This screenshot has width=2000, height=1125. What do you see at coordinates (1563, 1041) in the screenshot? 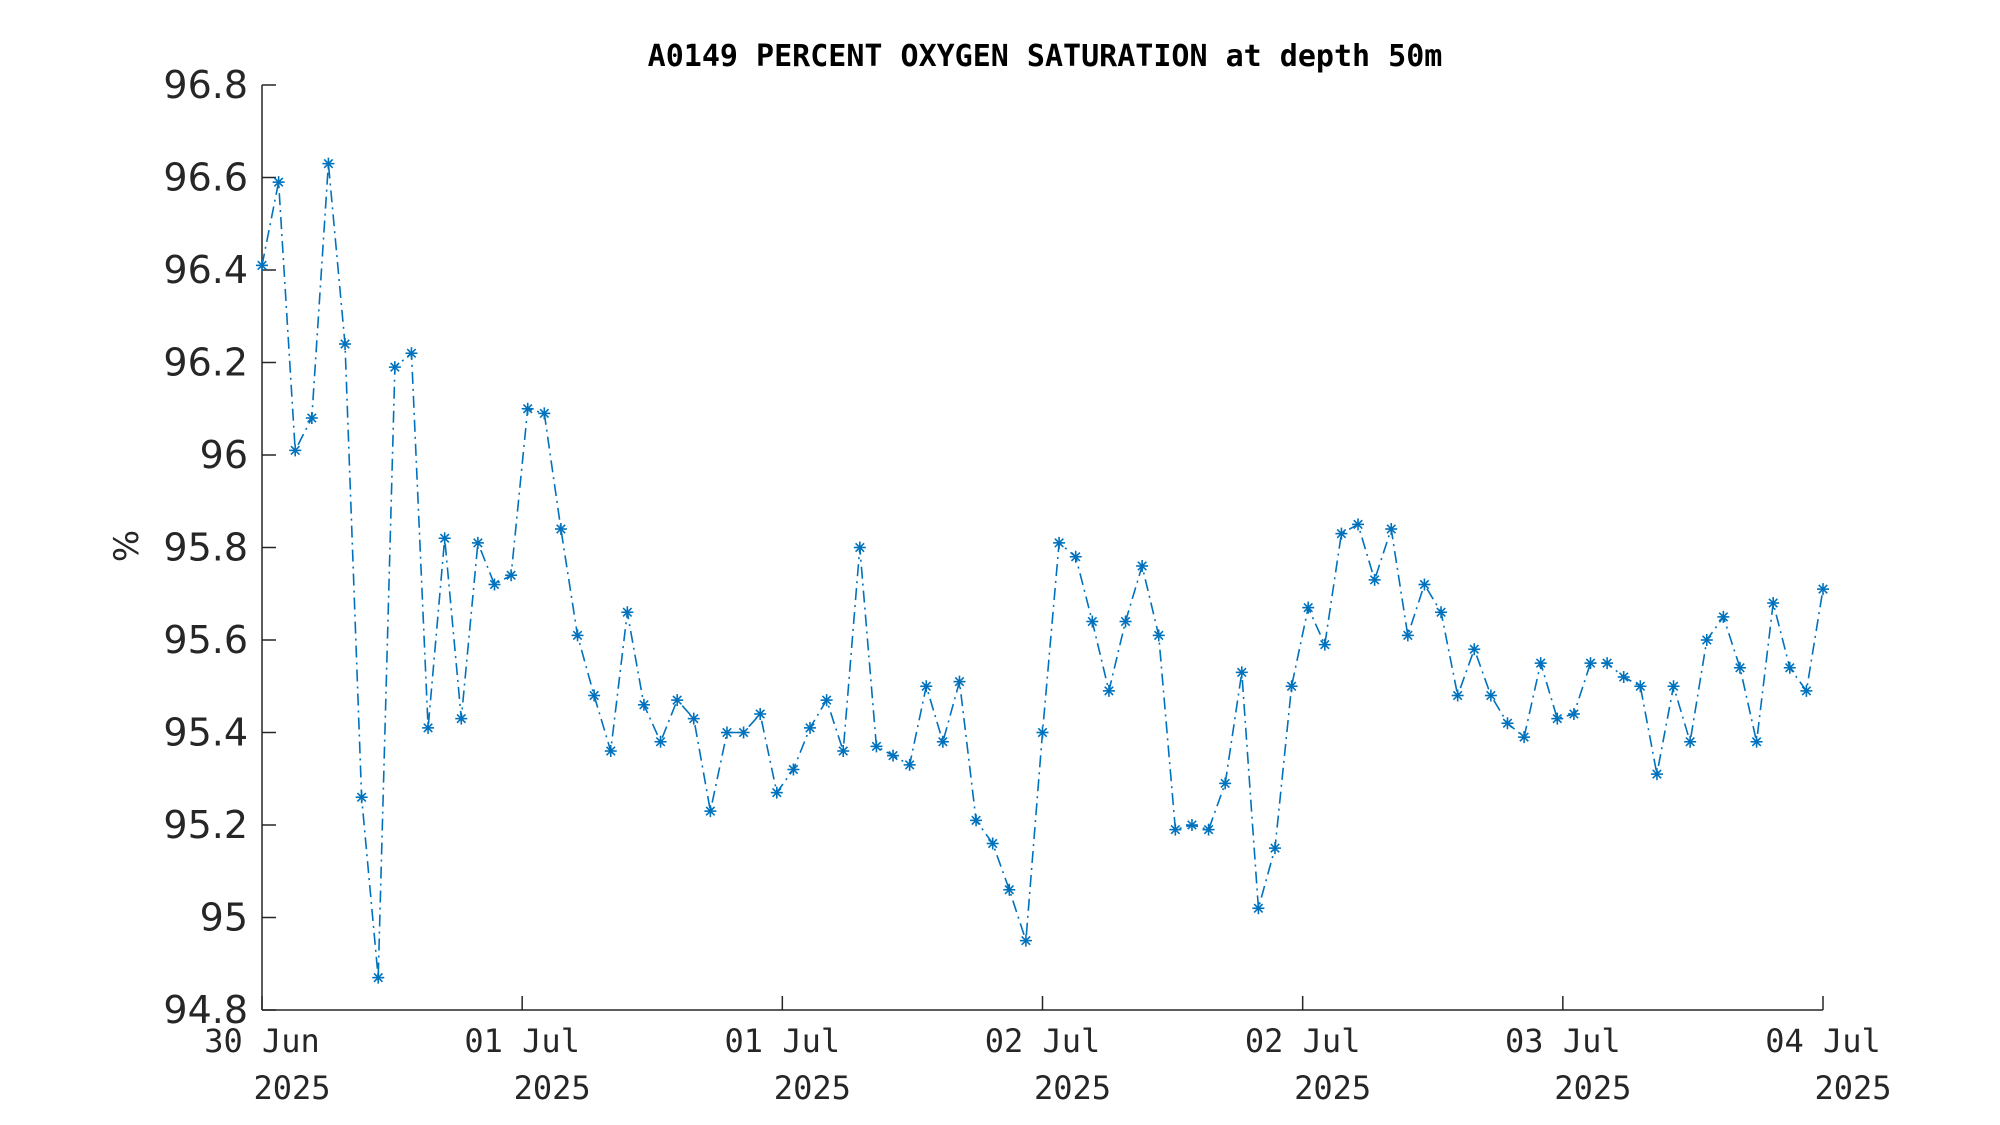
I see `x-tick-label-date: 03 Jul` at bounding box center [1563, 1041].